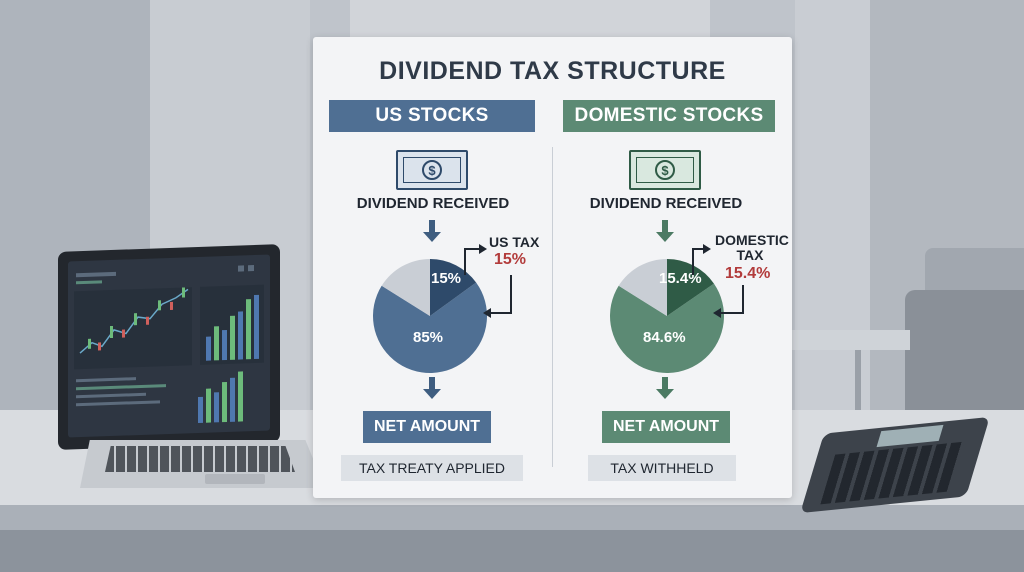  Describe the element at coordinates (680, 278) in the screenshot. I see `domestic-tax-slice-label: 15.4%` at that location.